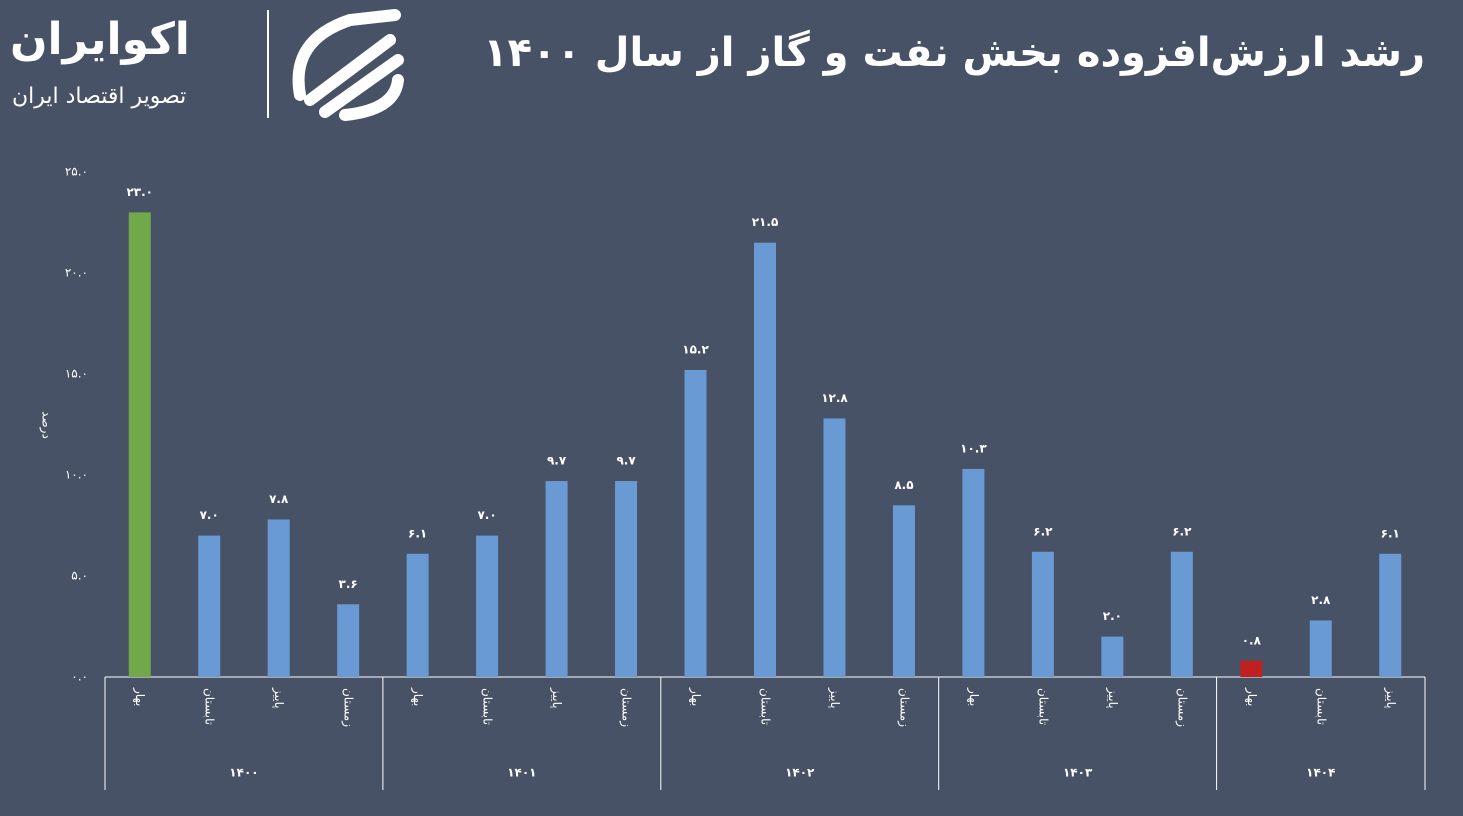 The width and height of the screenshot is (1463, 816). Describe the element at coordinates (521, 773) in the screenshot. I see `group-label: ۱۴۰۱` at that location.